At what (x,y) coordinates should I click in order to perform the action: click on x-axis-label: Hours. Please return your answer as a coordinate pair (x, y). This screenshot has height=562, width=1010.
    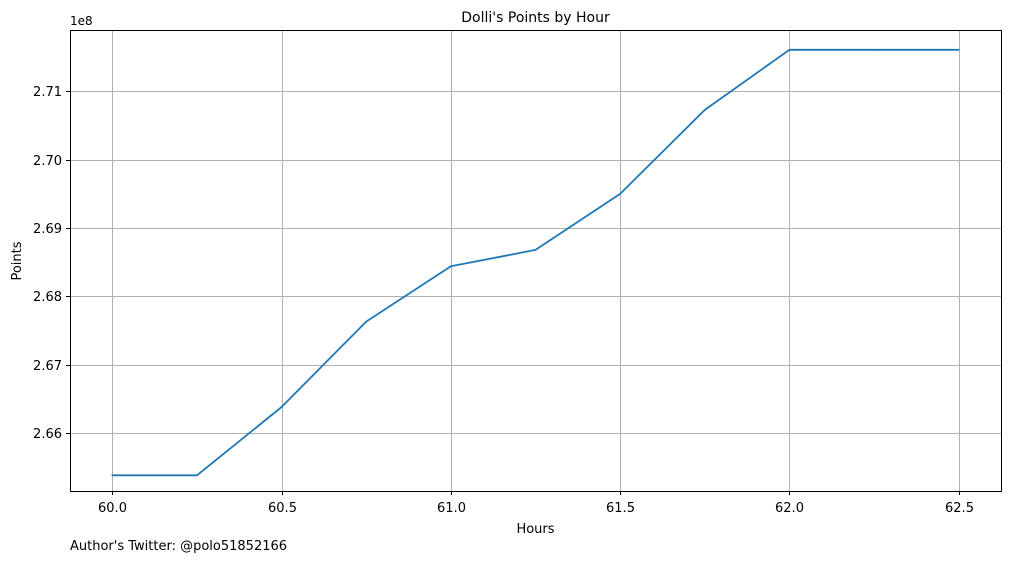
    Looking at the image, I should click on (535, 529).